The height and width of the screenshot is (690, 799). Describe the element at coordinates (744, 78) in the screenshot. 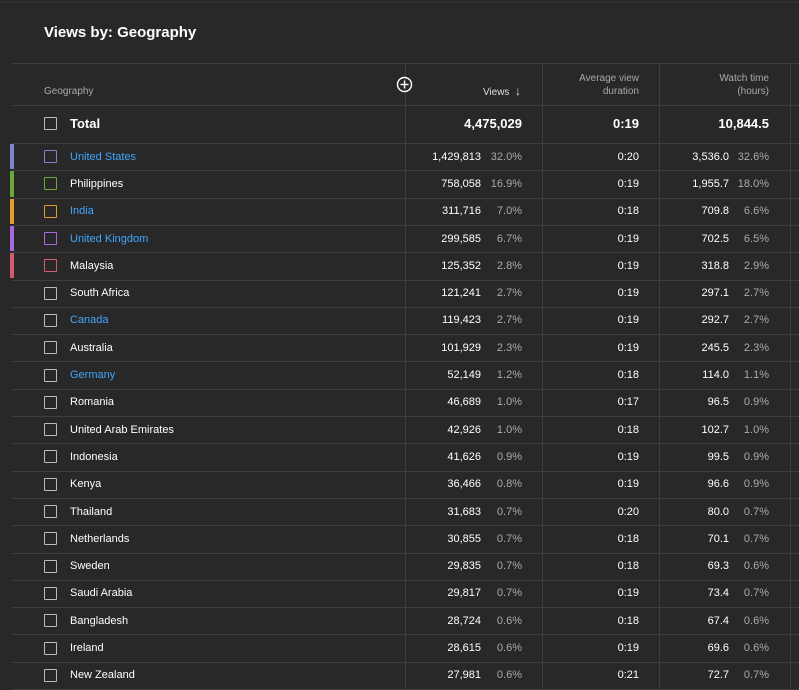

I see `header-line: Watch time` at that location.